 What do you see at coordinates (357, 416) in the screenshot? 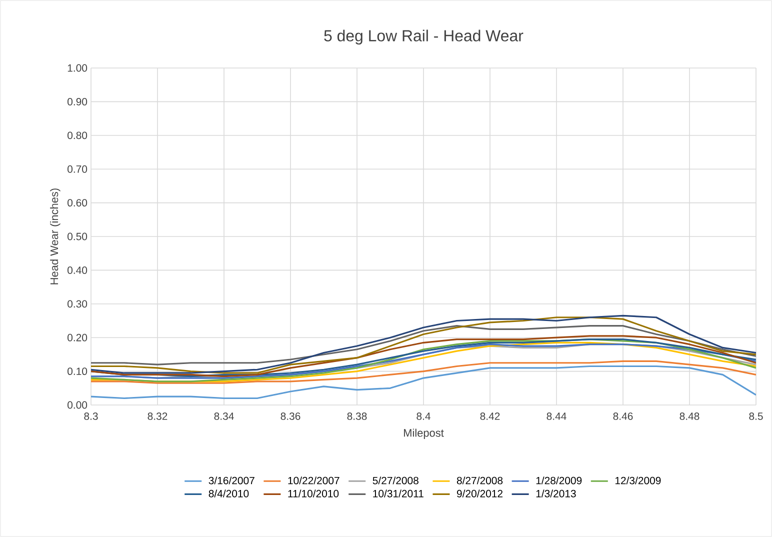
I see `x-tick-label: 8.38` at bounding box center [357, 416].